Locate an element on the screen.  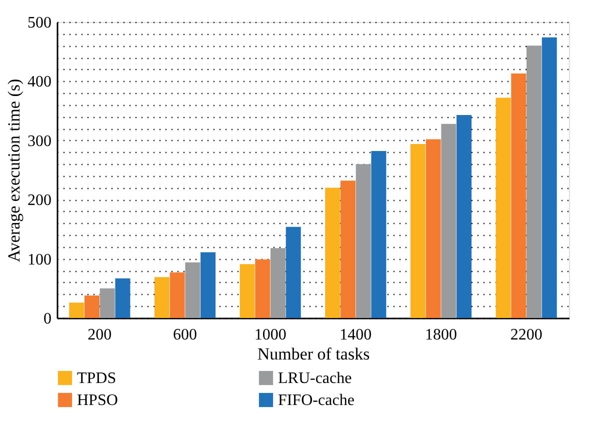
legend-label: TPDS is located at coordinates (96, 378).